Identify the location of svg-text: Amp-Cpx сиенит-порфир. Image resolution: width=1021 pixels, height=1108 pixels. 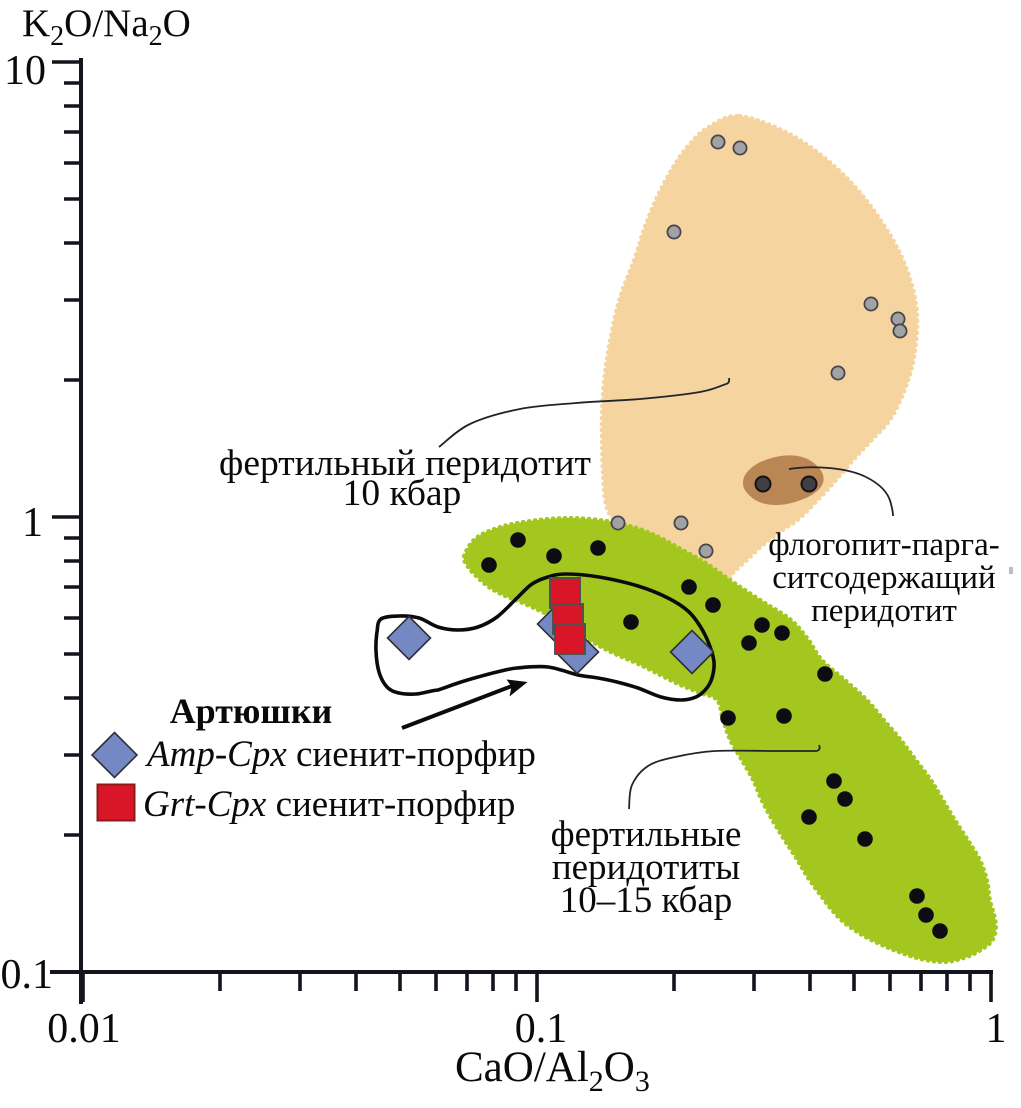
(340, 754).